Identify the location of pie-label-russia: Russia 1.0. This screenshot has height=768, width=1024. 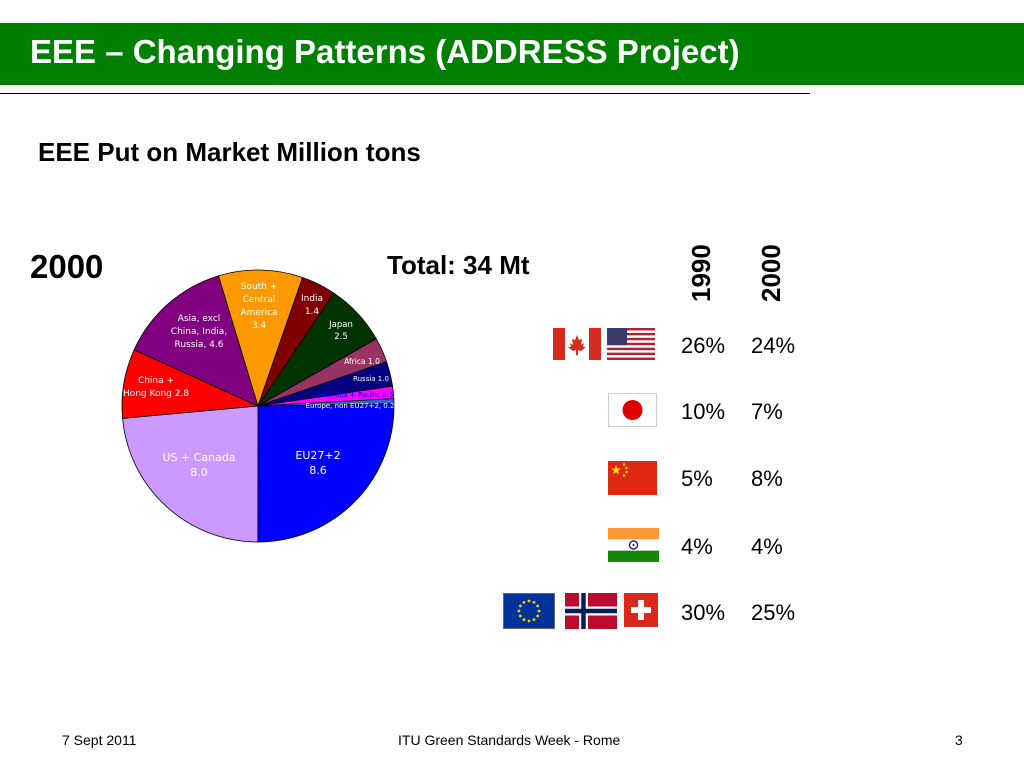
(371, 379).